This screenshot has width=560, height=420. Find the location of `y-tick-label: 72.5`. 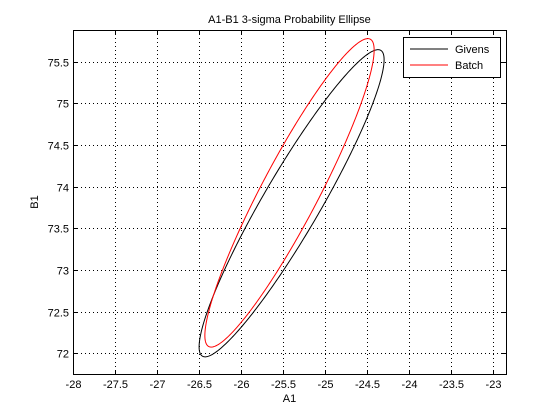

y-tick-label: 72.5 is located at coordinates (58, 314).